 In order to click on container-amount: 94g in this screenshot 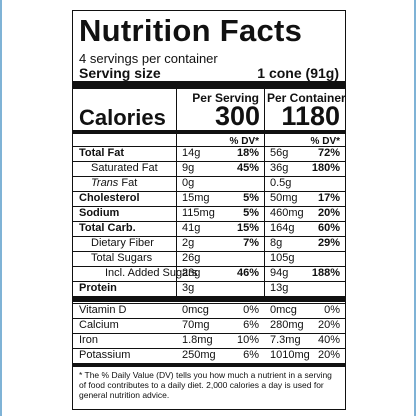, I will do `click(279, 273)`.